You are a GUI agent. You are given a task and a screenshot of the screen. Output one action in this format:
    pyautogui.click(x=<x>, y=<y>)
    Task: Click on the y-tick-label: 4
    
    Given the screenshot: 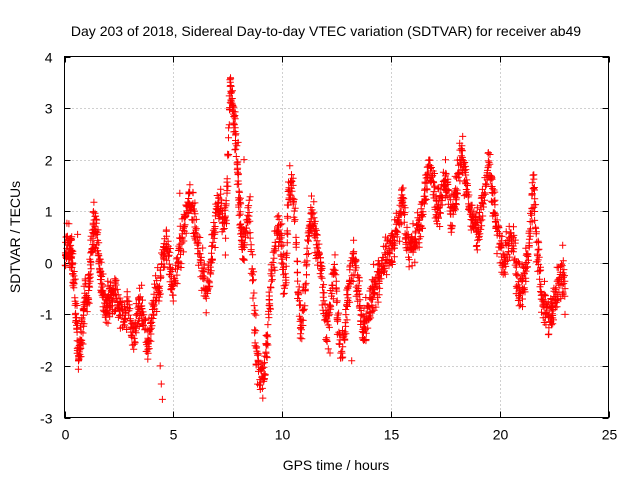 What is the action you would take?
    pyautogui.click(x=49, y=58)
    